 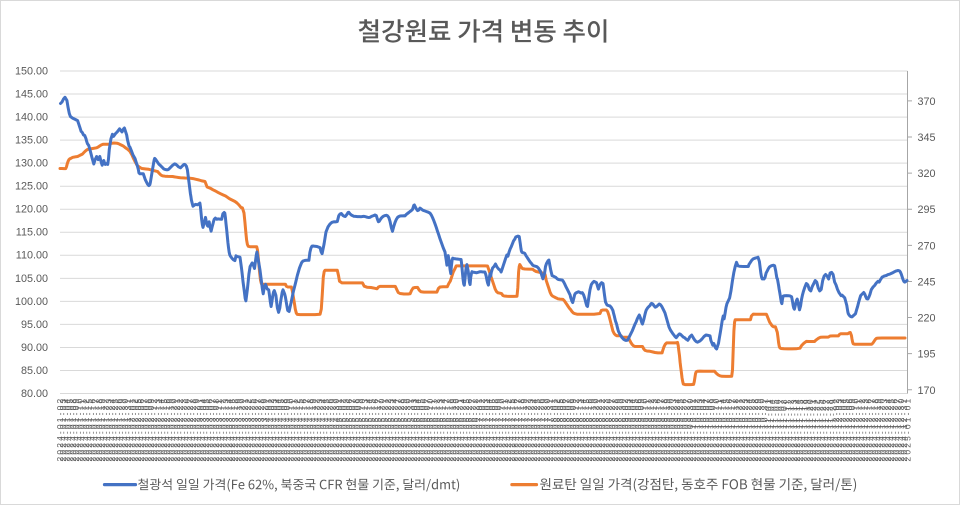 What do you see at coordinates (515, 429) in the screenshot?
I see `svg-text: 2024-07-16` at bounding box center [515, 429].